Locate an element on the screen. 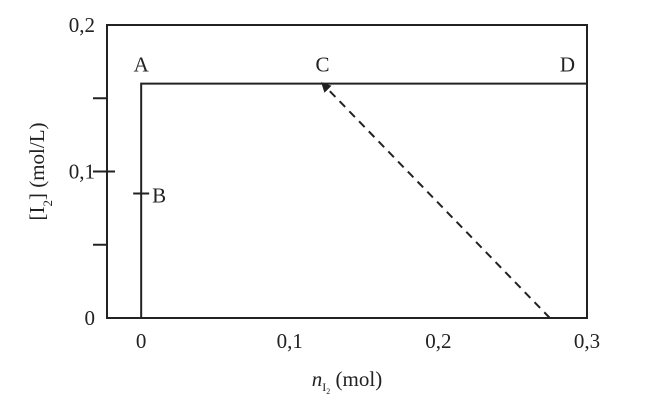  y-axis-label: [I2] (mol/L) is located at coordinates (40, 171).